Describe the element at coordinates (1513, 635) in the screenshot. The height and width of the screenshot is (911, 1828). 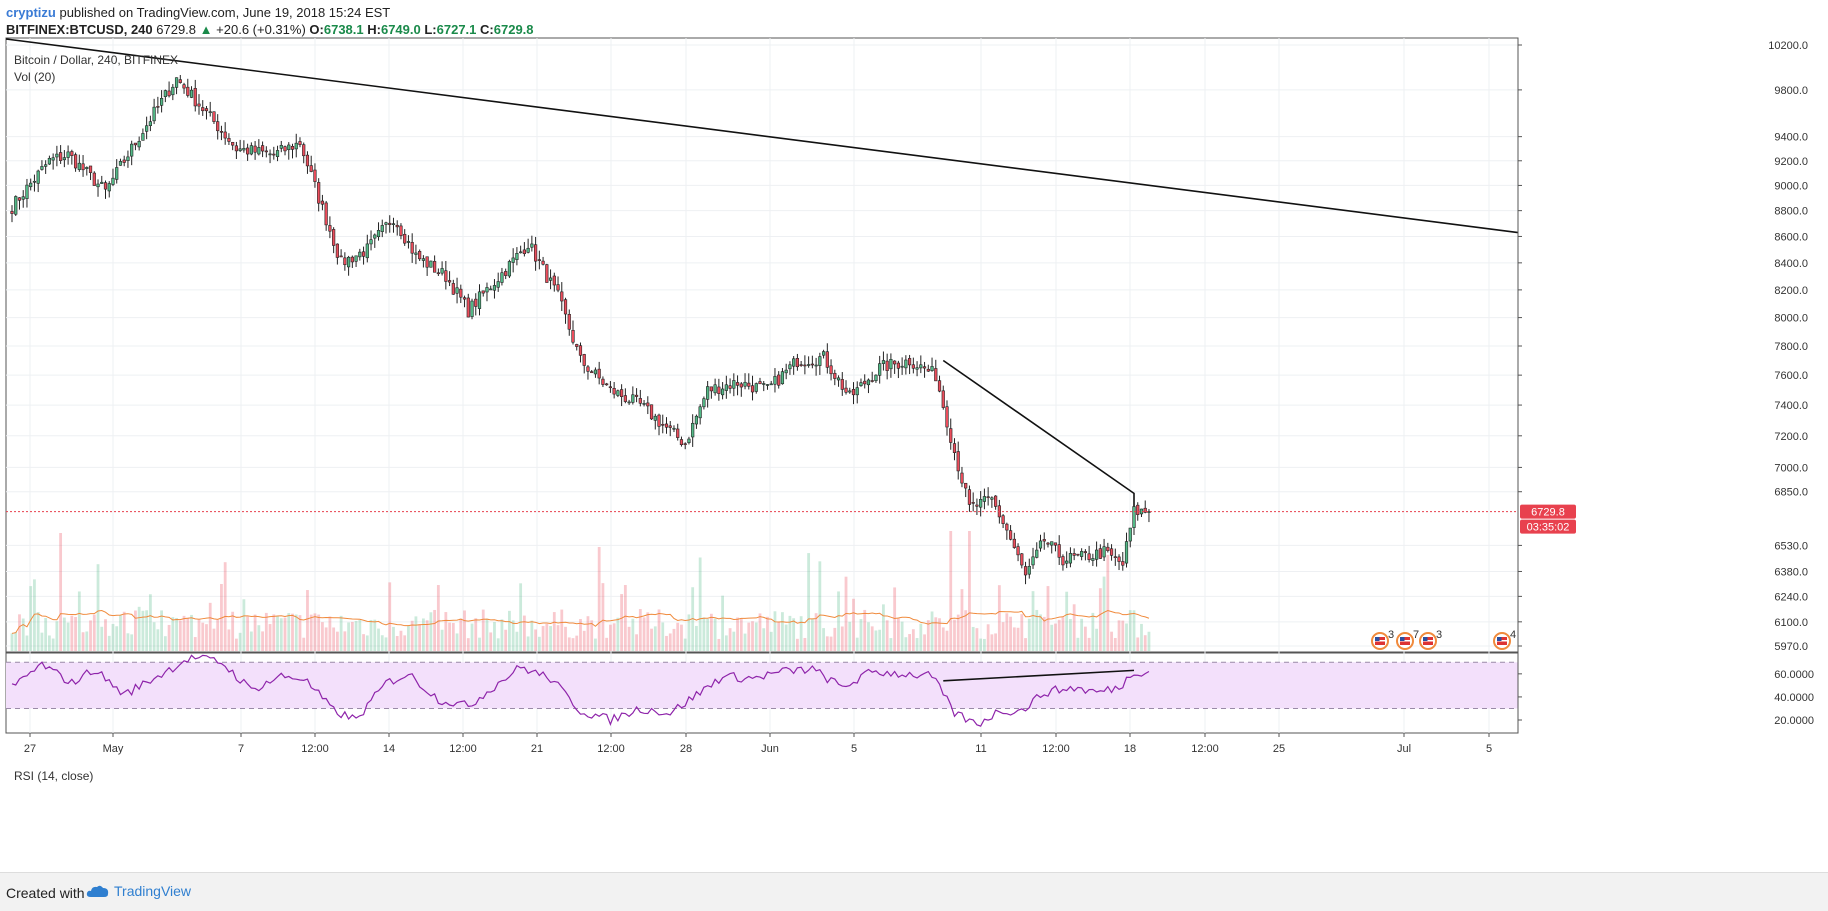
I see `event-count: 4` at that location.